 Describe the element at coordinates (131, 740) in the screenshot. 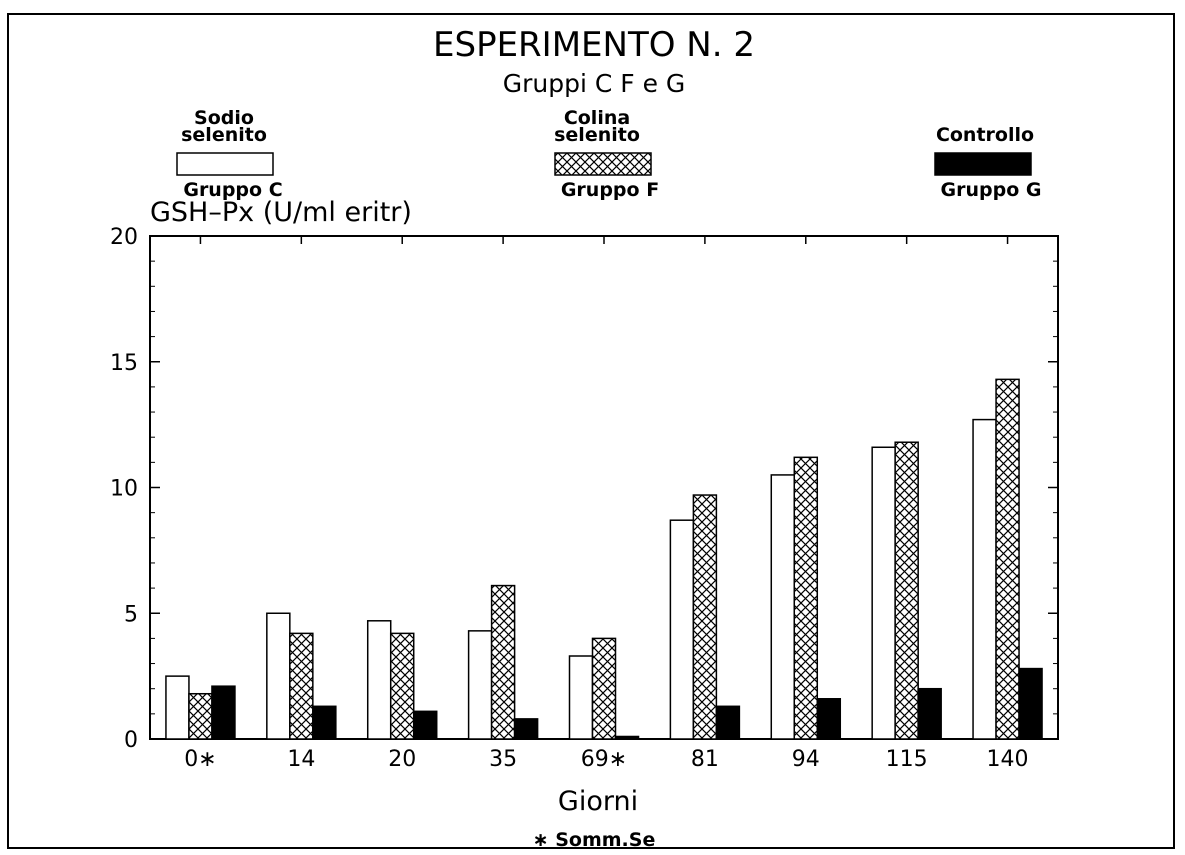

I see `y-tick-label: 0` at that location.